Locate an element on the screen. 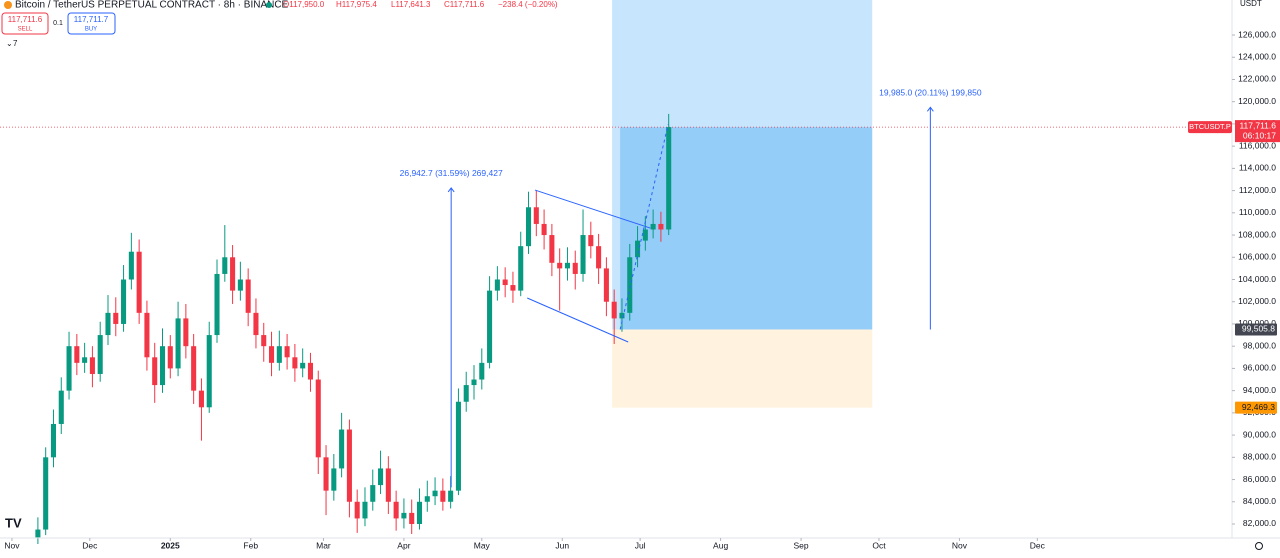  x-tick-label: Sep is located at coordinates (801, 545).